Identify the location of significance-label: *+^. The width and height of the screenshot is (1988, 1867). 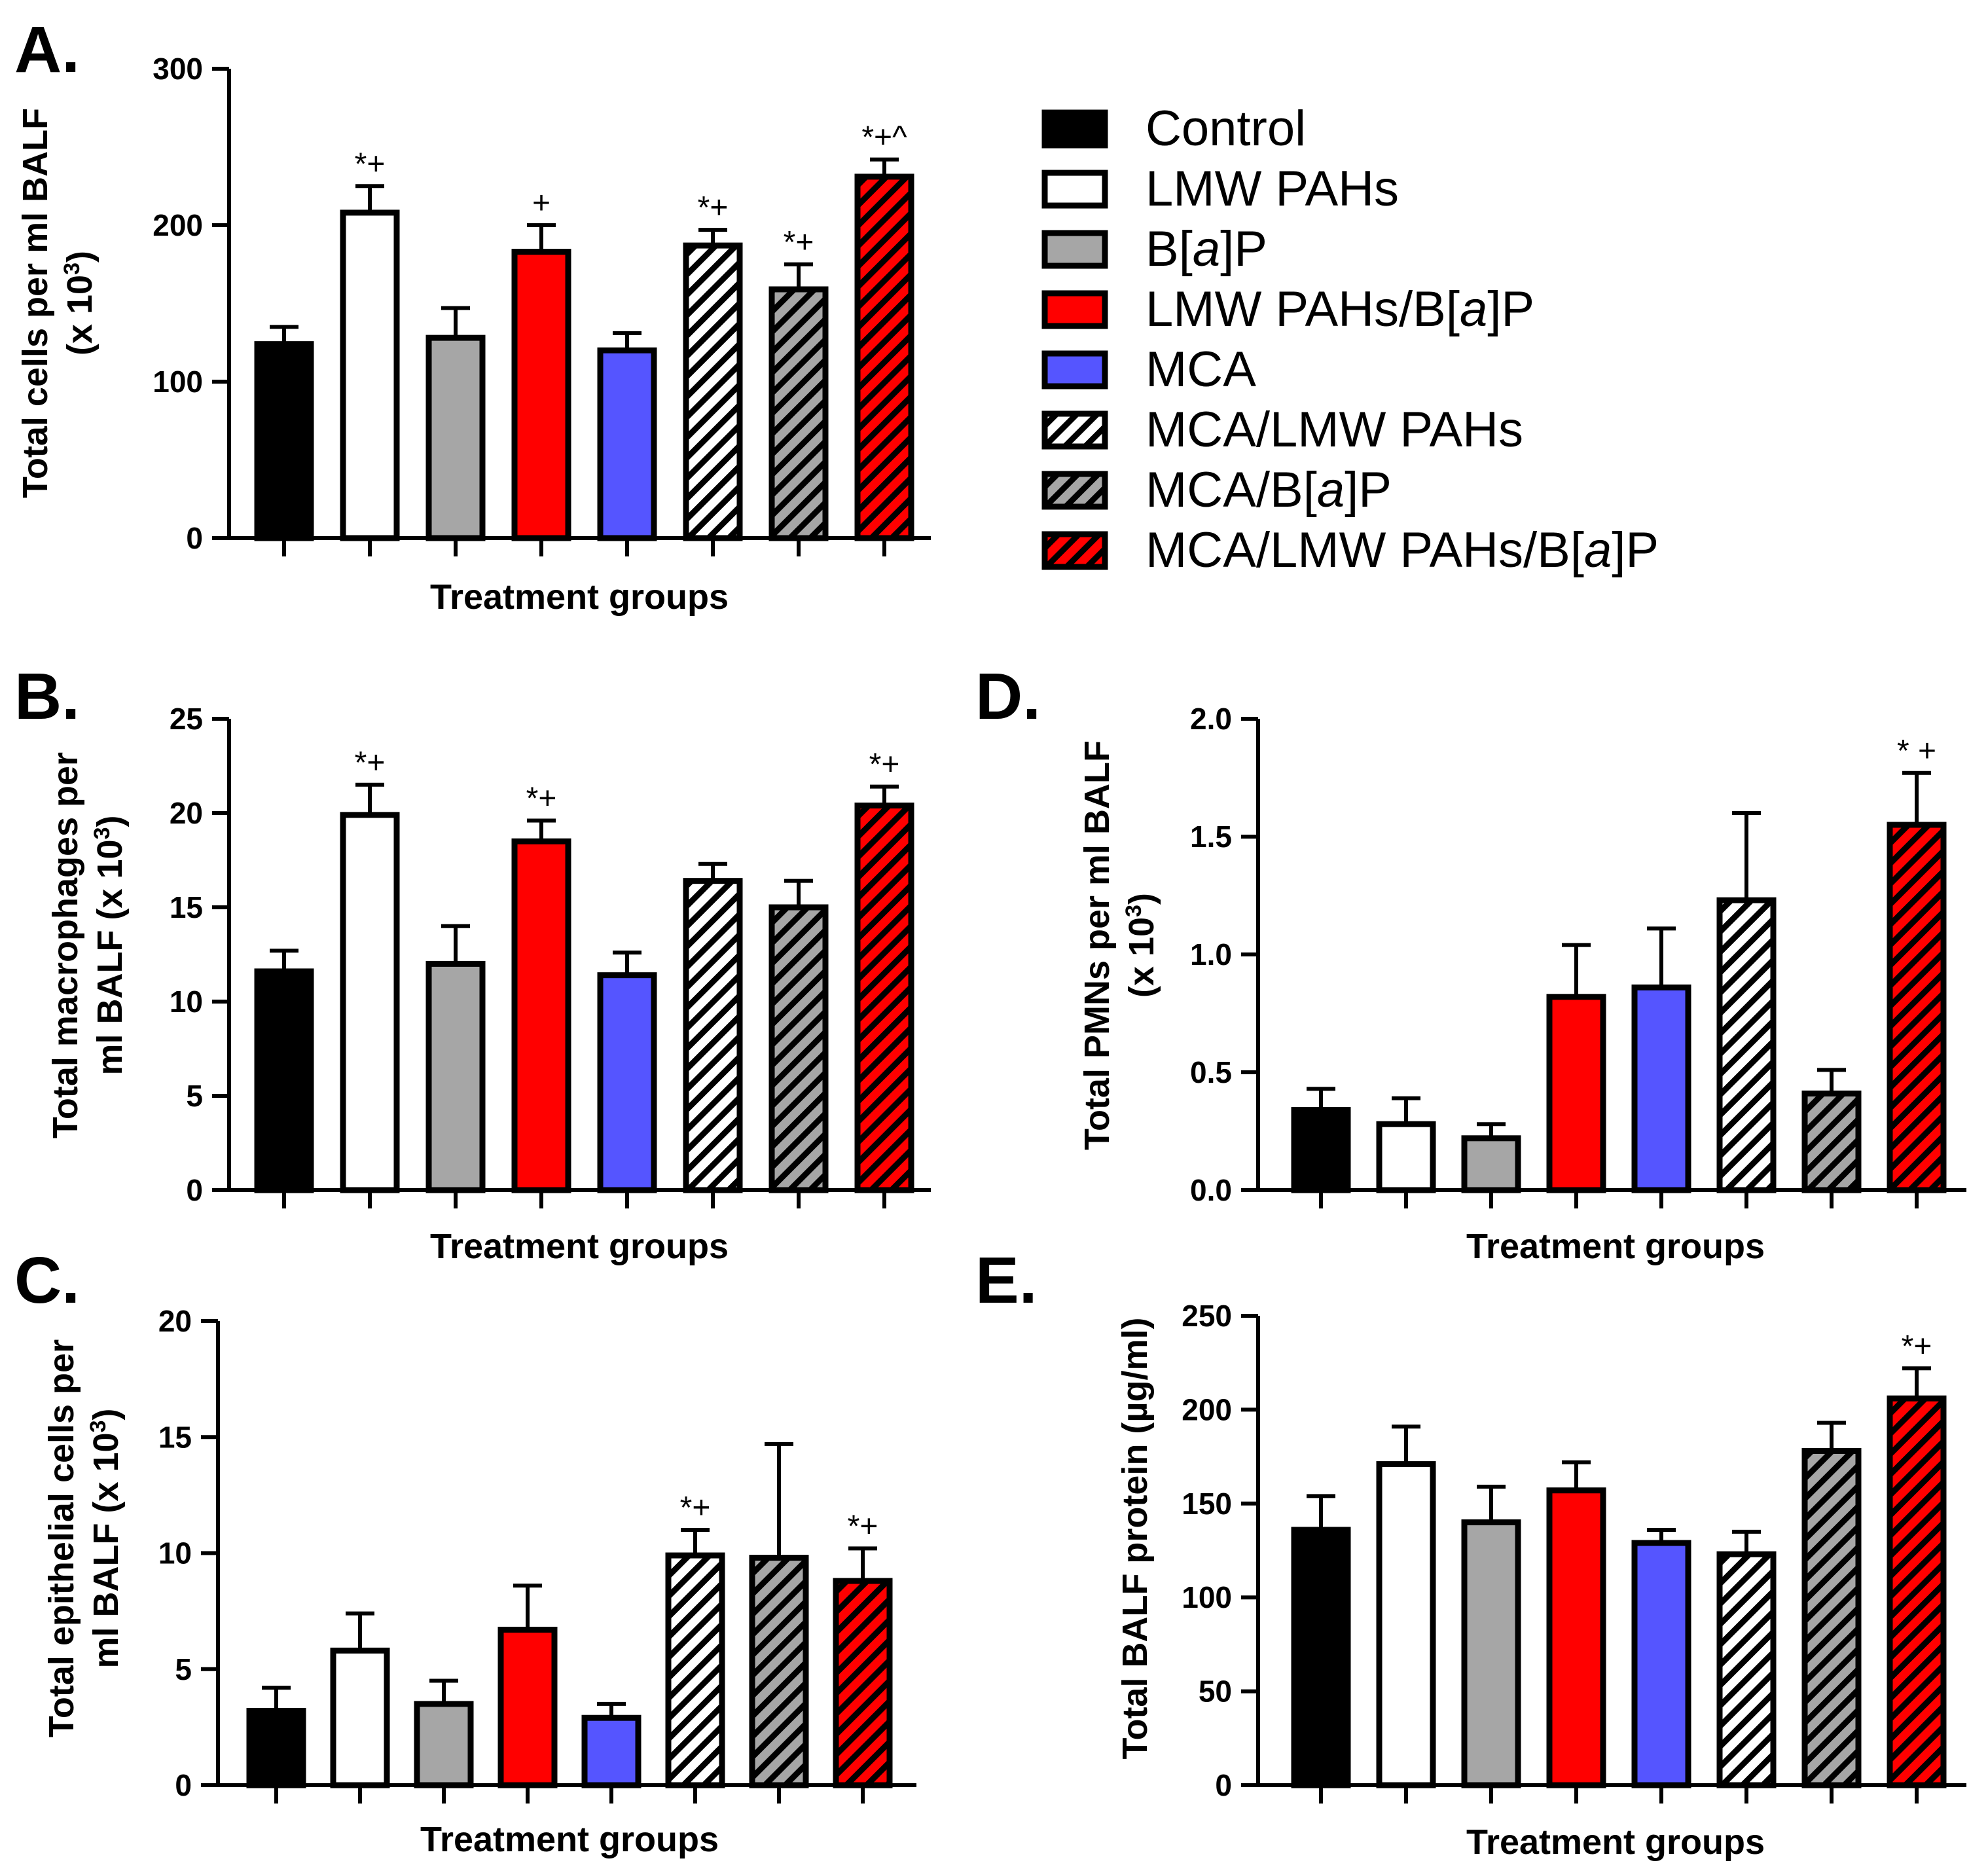
(884, 137).